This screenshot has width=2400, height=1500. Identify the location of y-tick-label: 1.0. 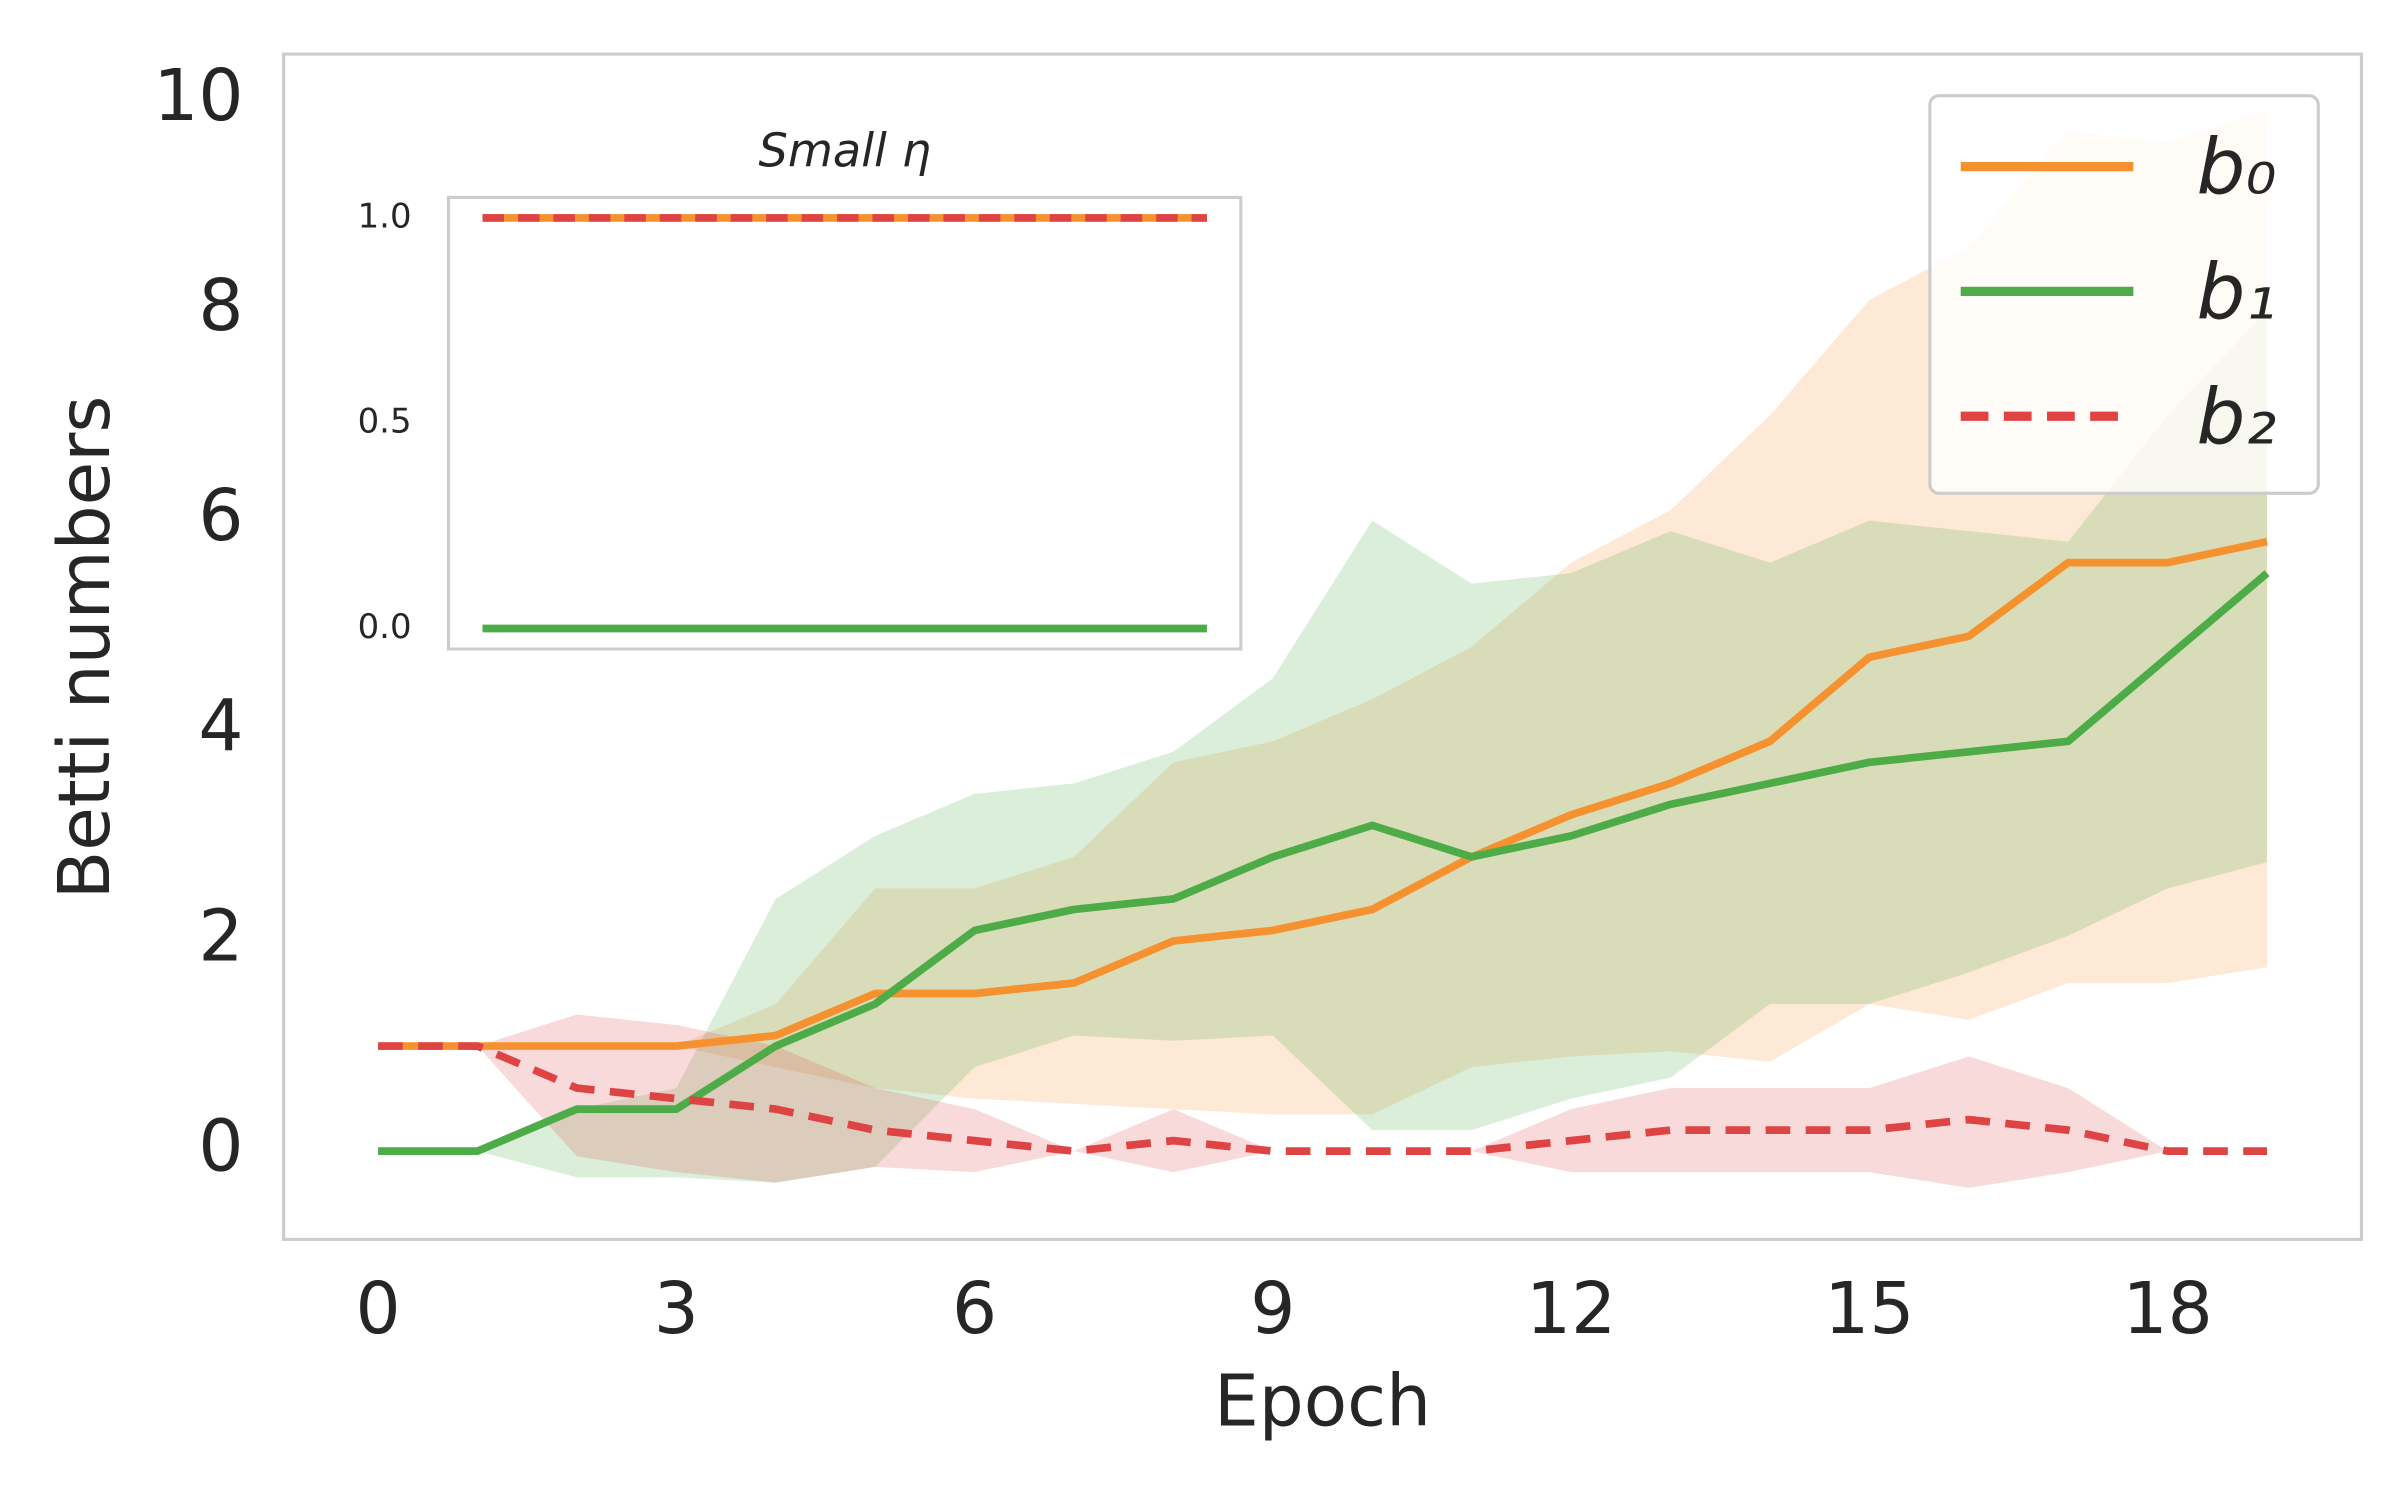
(385, 215).